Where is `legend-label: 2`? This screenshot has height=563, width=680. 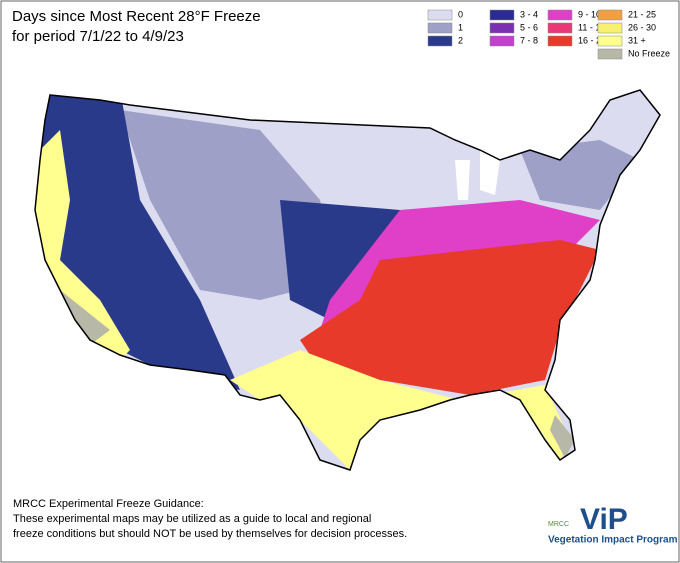 legend-label: 2 is located at coordinates (460, 40).